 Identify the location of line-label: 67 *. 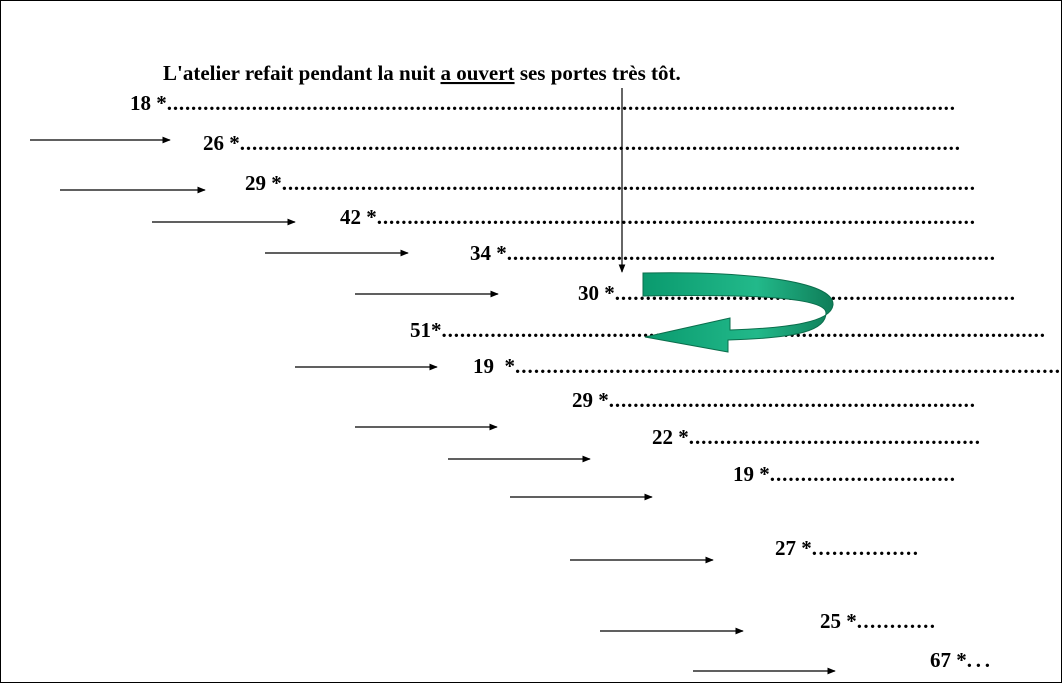
(948, 660).